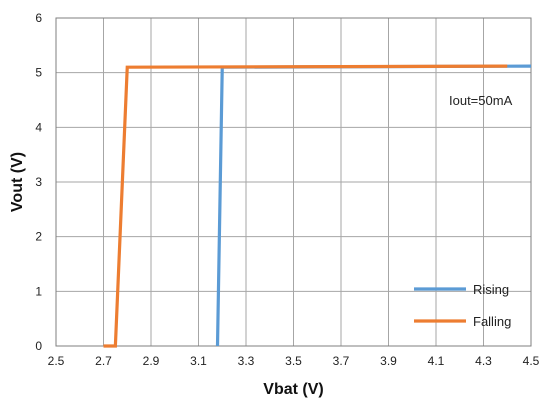 The width and height of the screenshot is (539, 405). I want to click on x-tick-label: 4.5, so click(531, 361).